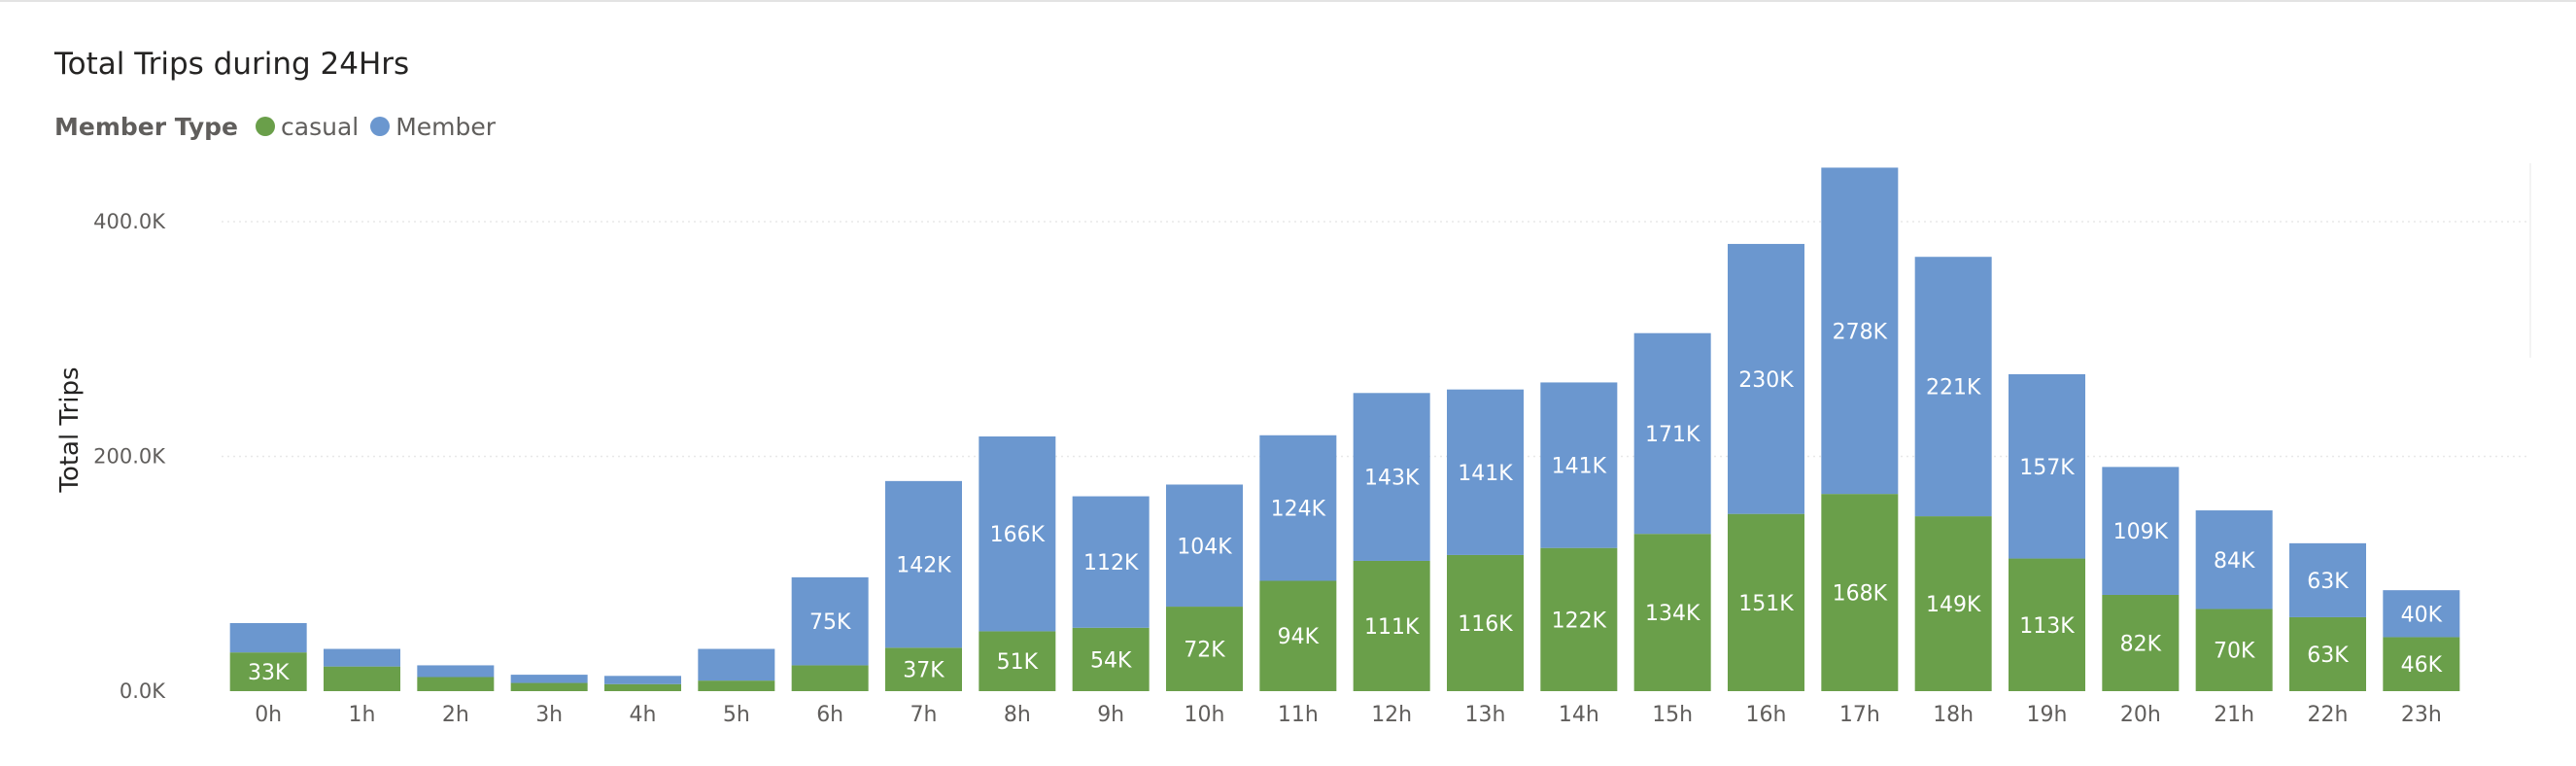  Describe the element at coordinates (644, 715) in the screenshot. I see `x-tick-label-4h: 4h` at that location.